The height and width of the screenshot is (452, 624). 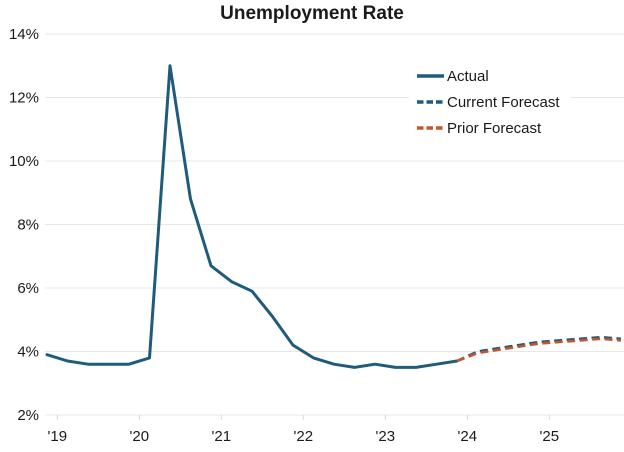 What do you see at coordinates (468, 436) in the screenshot?
I see `x-tick-label: '24` at bounding box center [468, 436].